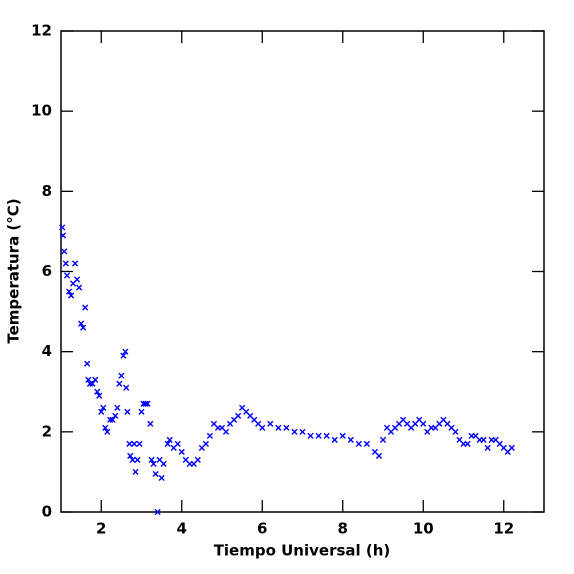  I want to click on y-tick-label: 6, so click(47, 271).